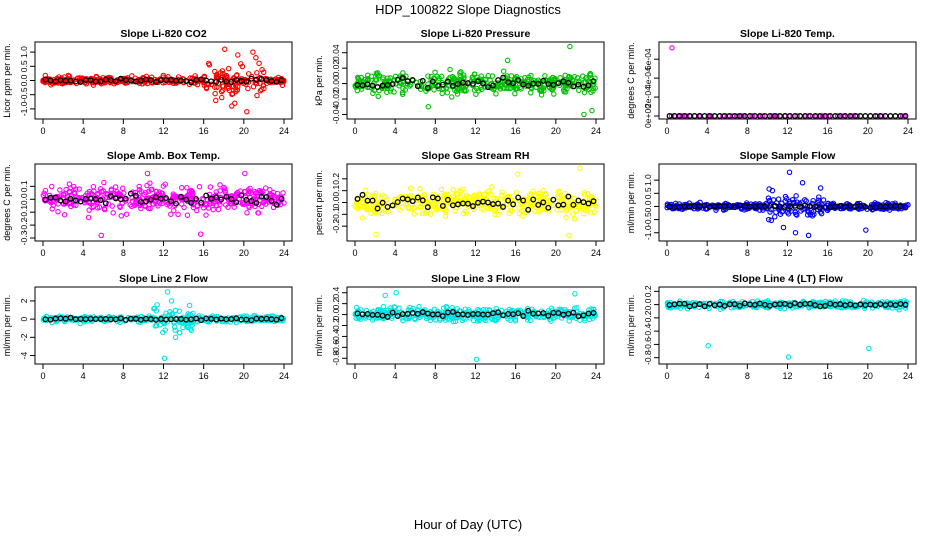 The height and width of the screenshot is (540, 936). What do you see at coordinates (648, 78) in the screenshot?
I see `y-tick-label: 4e-04` at bounding box center [648, 78].